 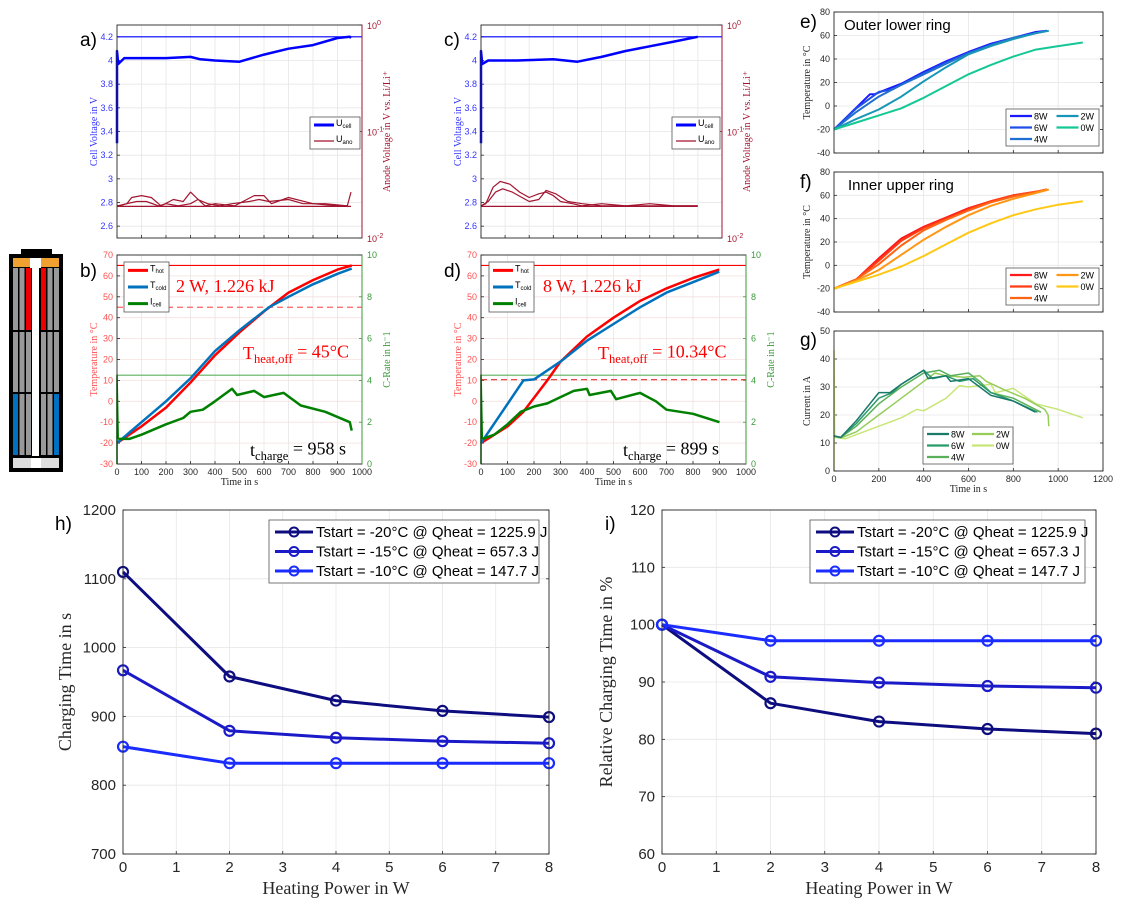 What do you see at coordinates (116, 472) in the screenshot?
I see `x-tick-label: 0` at bounding box center [116, 472].